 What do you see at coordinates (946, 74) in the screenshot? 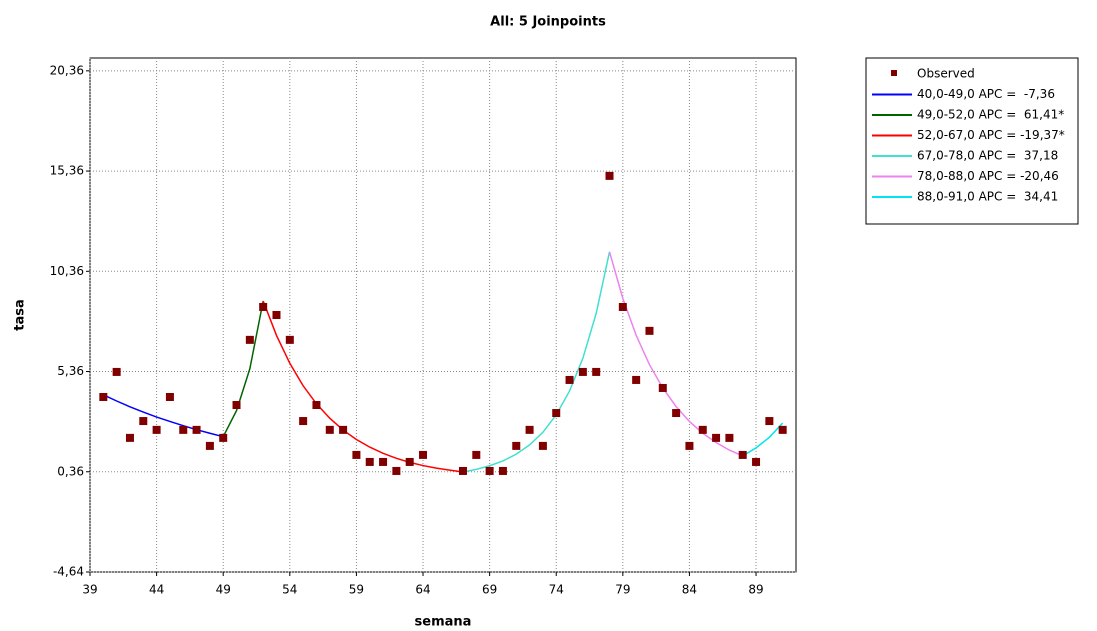
I see `legend-label: Observed` at bounding box center [946, 74].